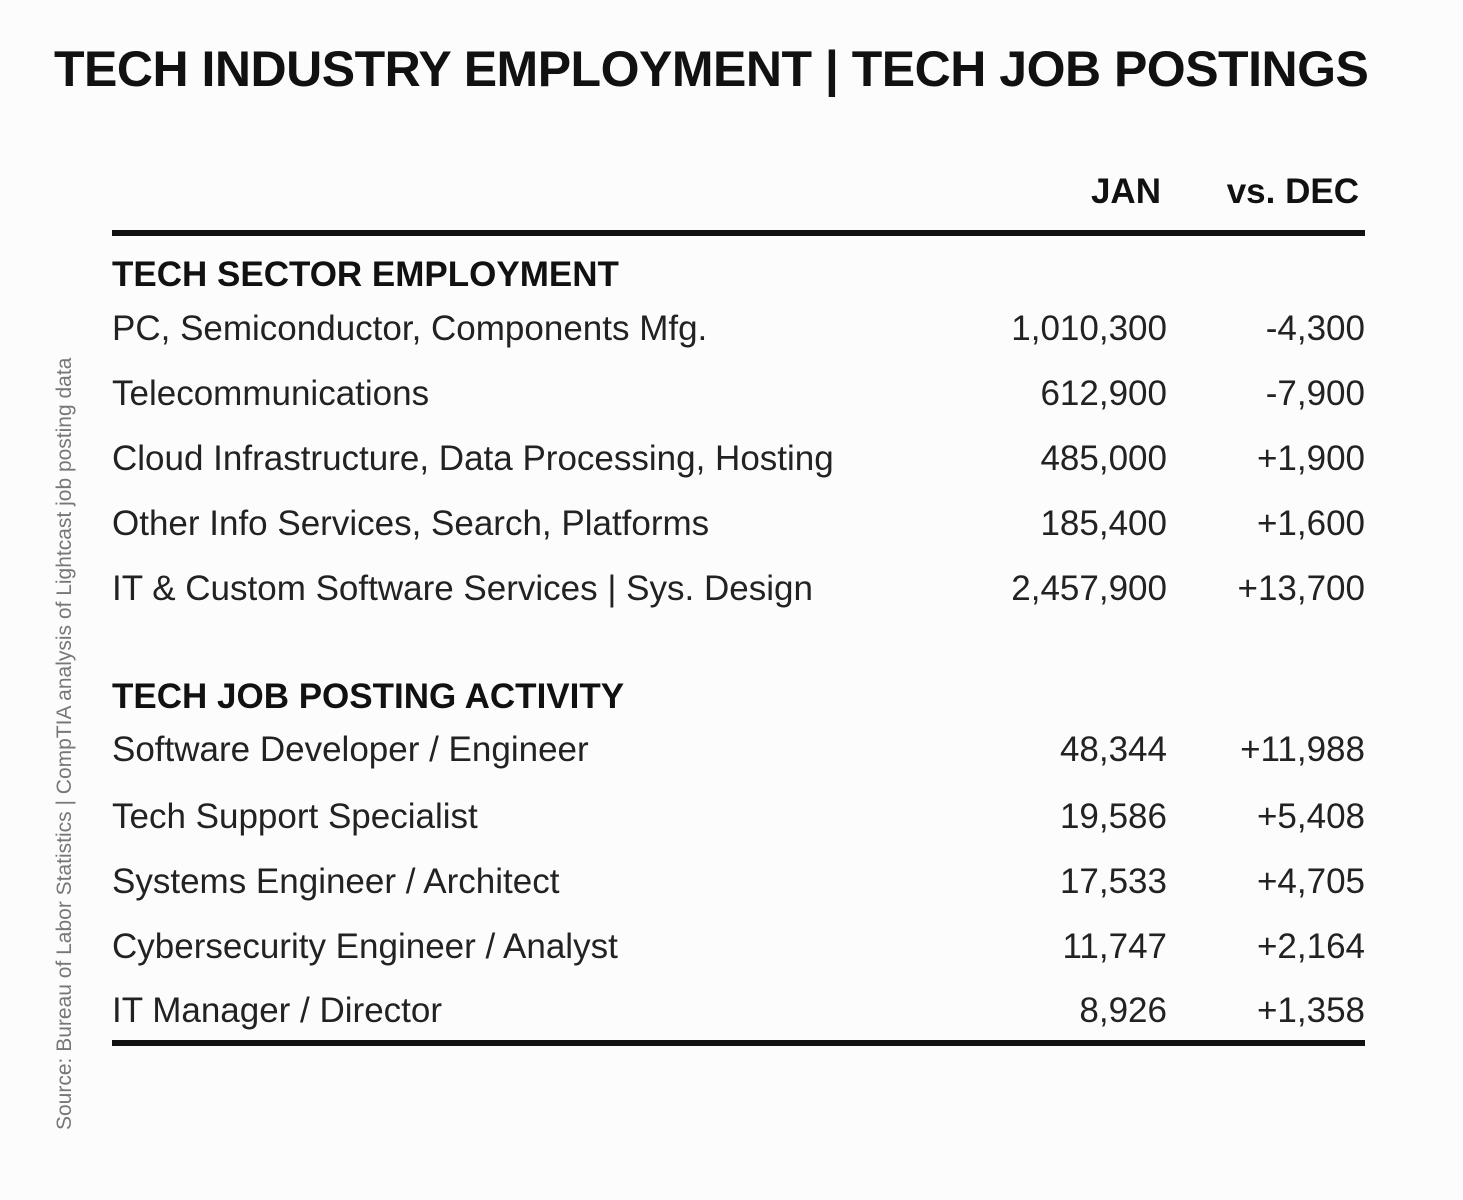 The image size is (1463, 1200). I want to click on table-row: Telecommunications 612,900 -7,900, so click(731, 399).